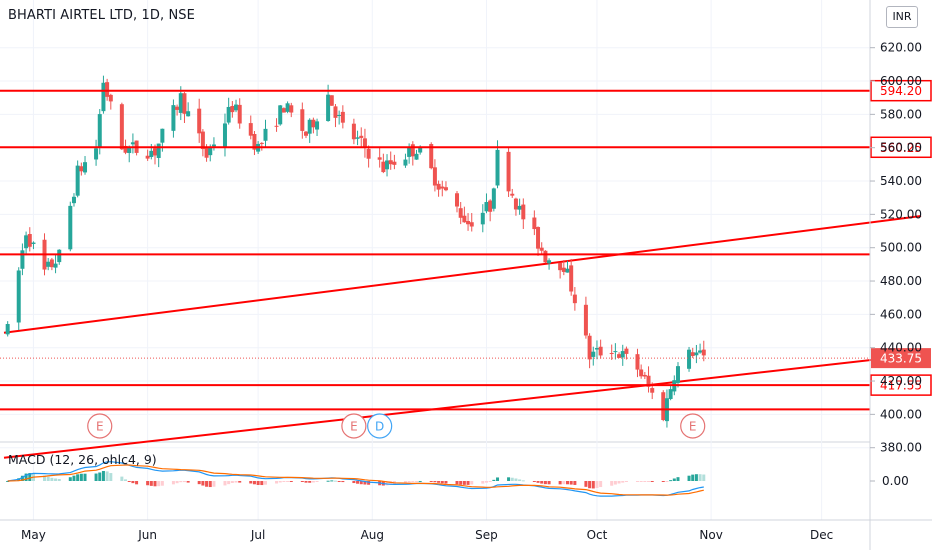  I want to click on symbol-title: BHARTI AIRTEL LTD, 1D, NSE, so click(101, 15).